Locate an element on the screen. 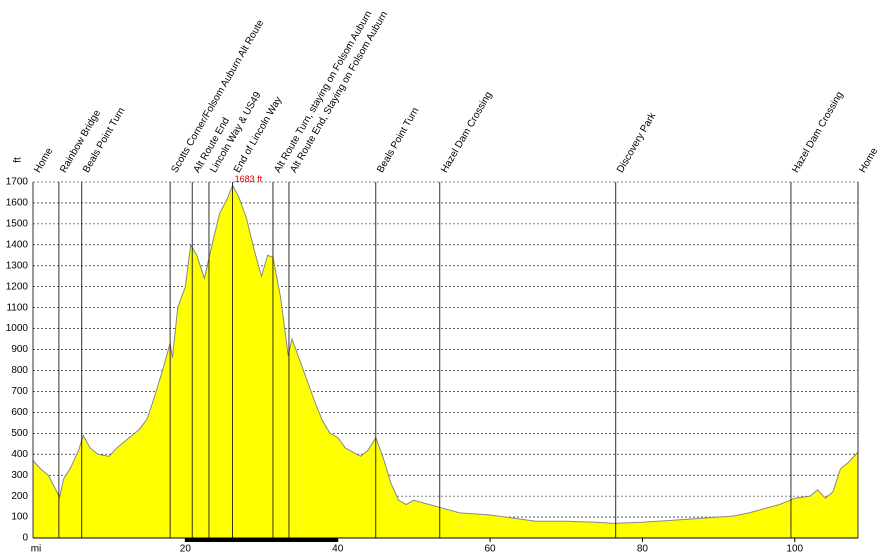 This screenshot has height=557, width=883. x-tick-label: 80 is located at coordinates (643, 549).